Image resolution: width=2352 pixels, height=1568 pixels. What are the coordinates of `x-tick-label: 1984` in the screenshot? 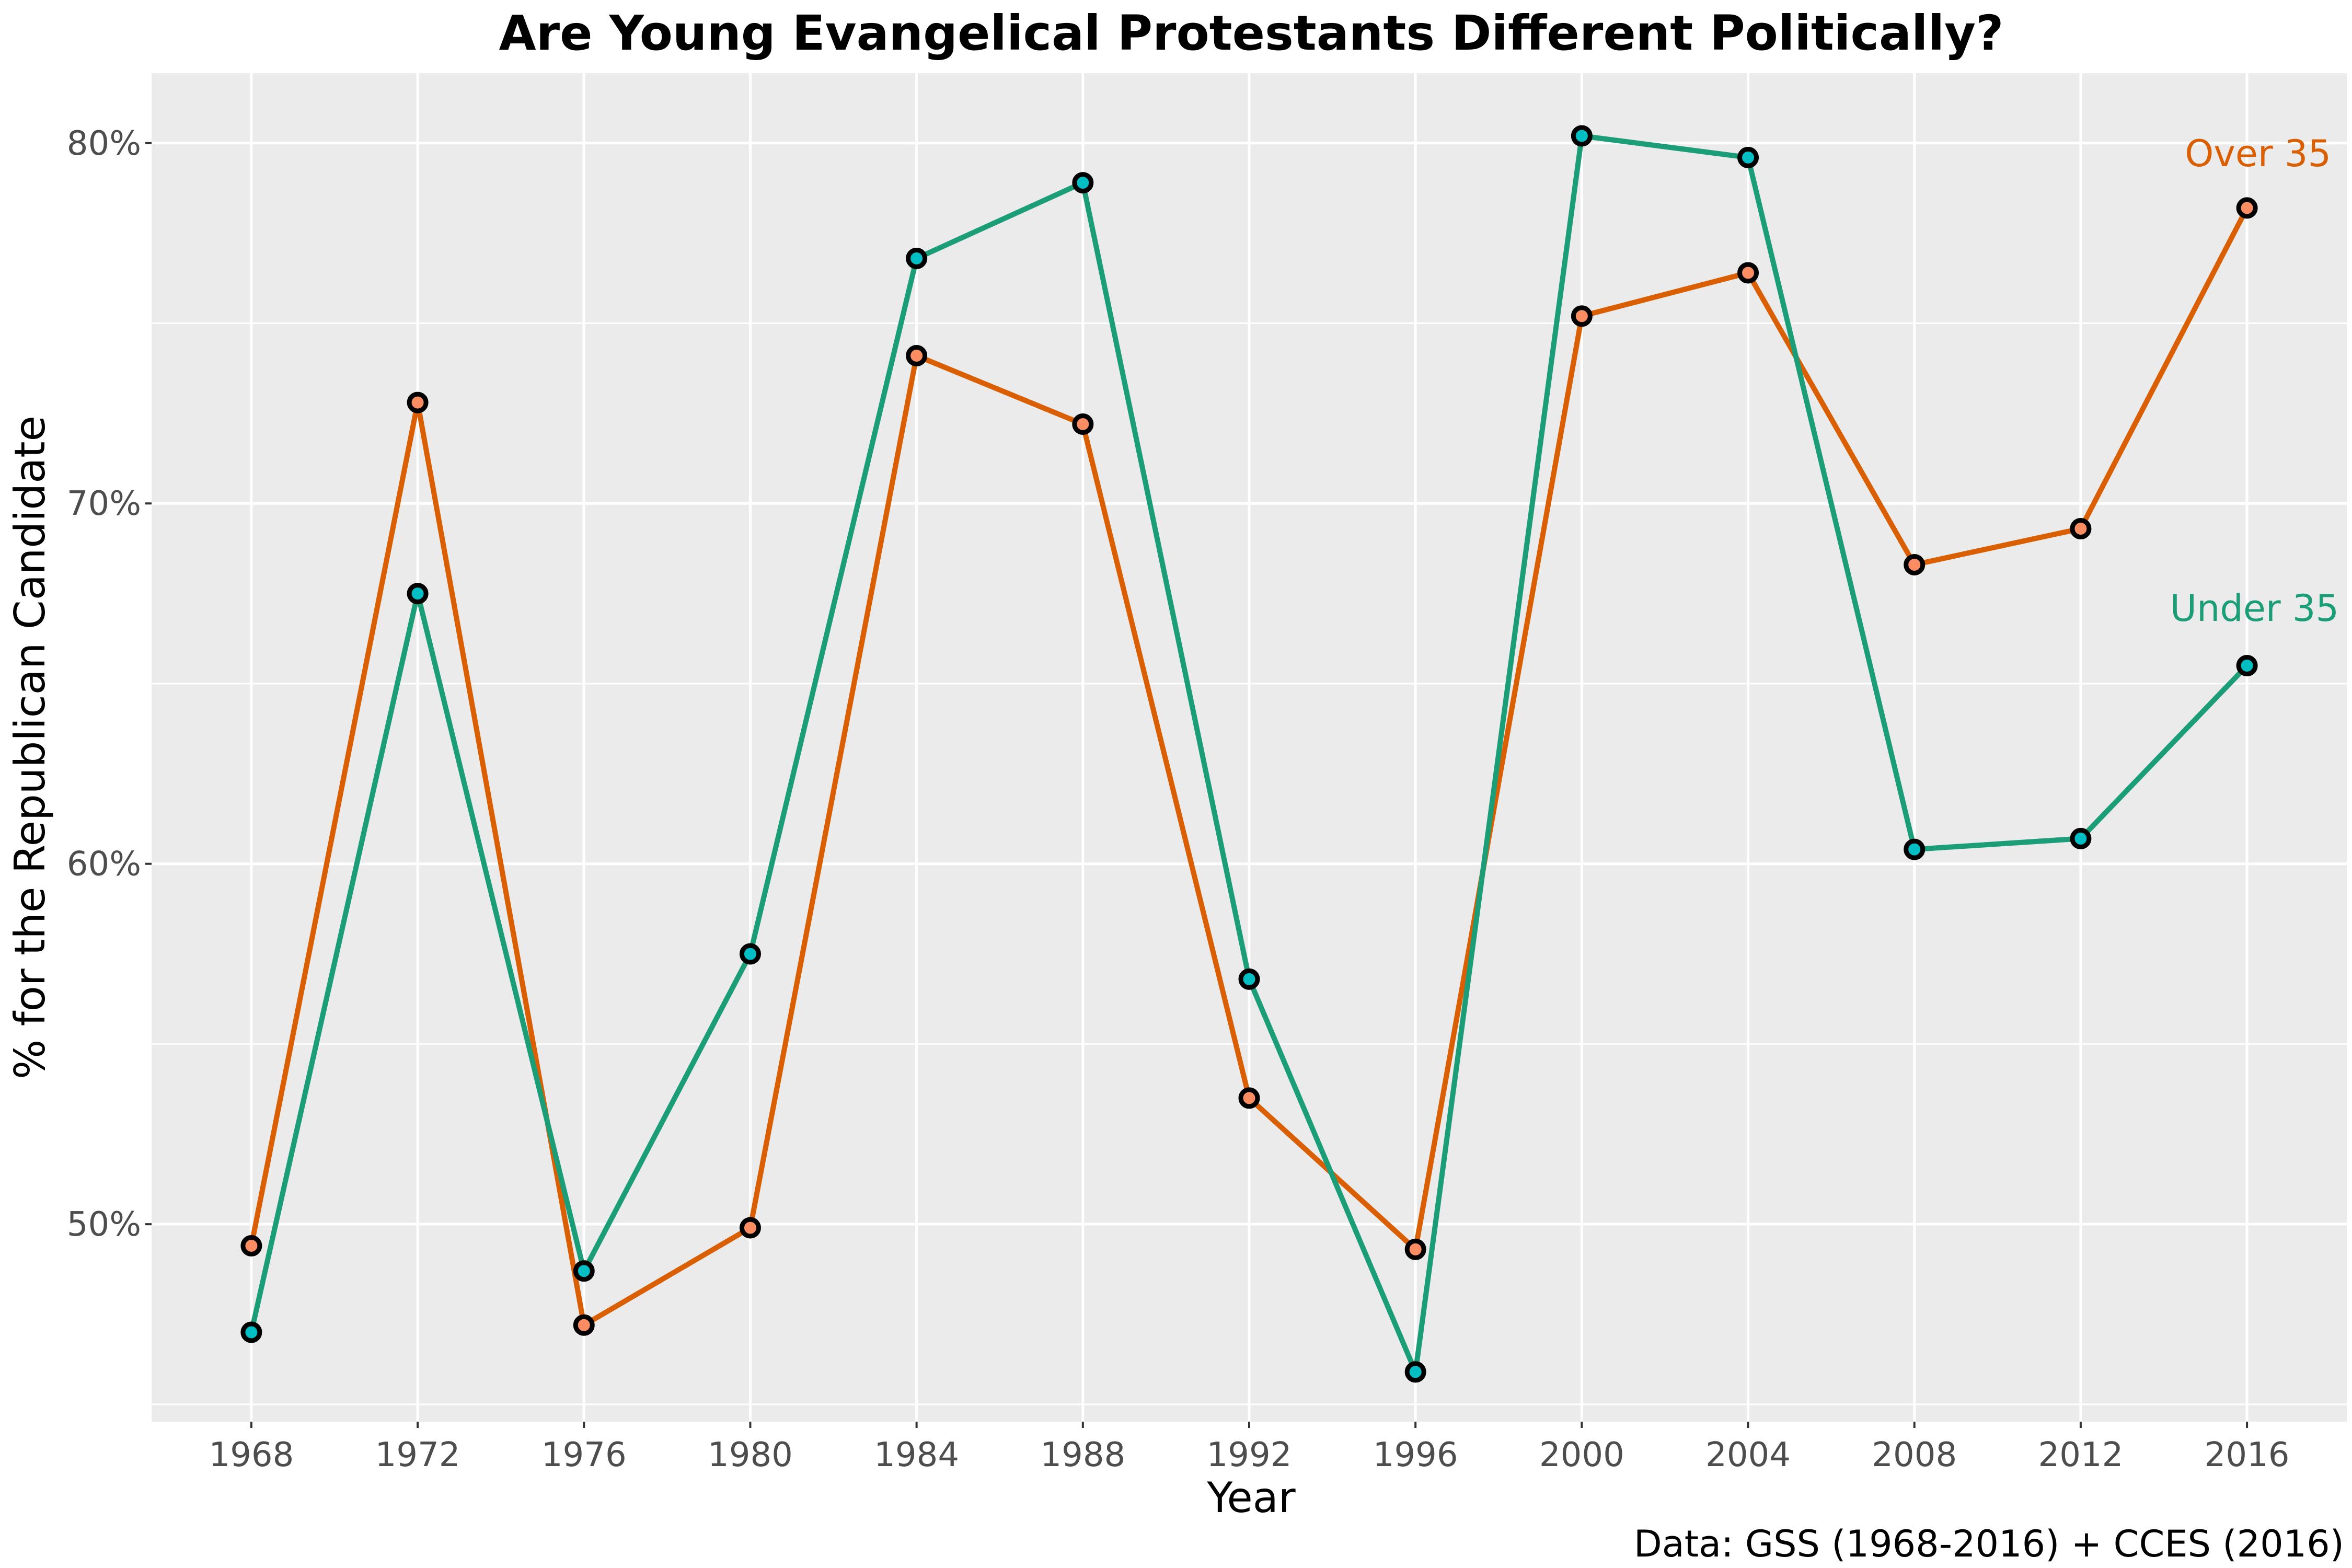 It's located at (916, 1455).